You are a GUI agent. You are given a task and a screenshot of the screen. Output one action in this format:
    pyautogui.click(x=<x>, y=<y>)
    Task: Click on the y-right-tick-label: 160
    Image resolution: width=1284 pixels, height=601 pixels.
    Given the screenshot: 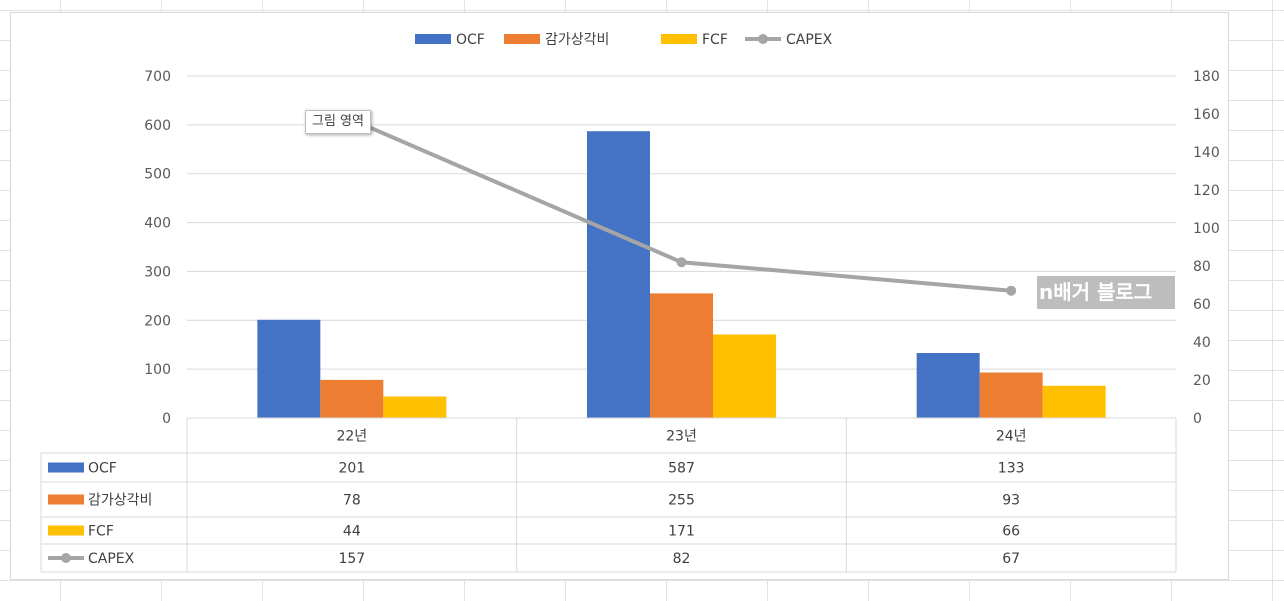 What is the action you would take?
    pyautogui.click(x=1206, y=115)
    